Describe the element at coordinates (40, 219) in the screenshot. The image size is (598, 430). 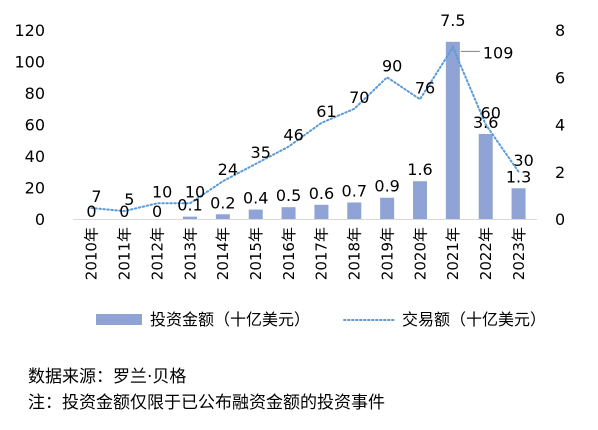
I see `left-axis-tick: 0` at that location.